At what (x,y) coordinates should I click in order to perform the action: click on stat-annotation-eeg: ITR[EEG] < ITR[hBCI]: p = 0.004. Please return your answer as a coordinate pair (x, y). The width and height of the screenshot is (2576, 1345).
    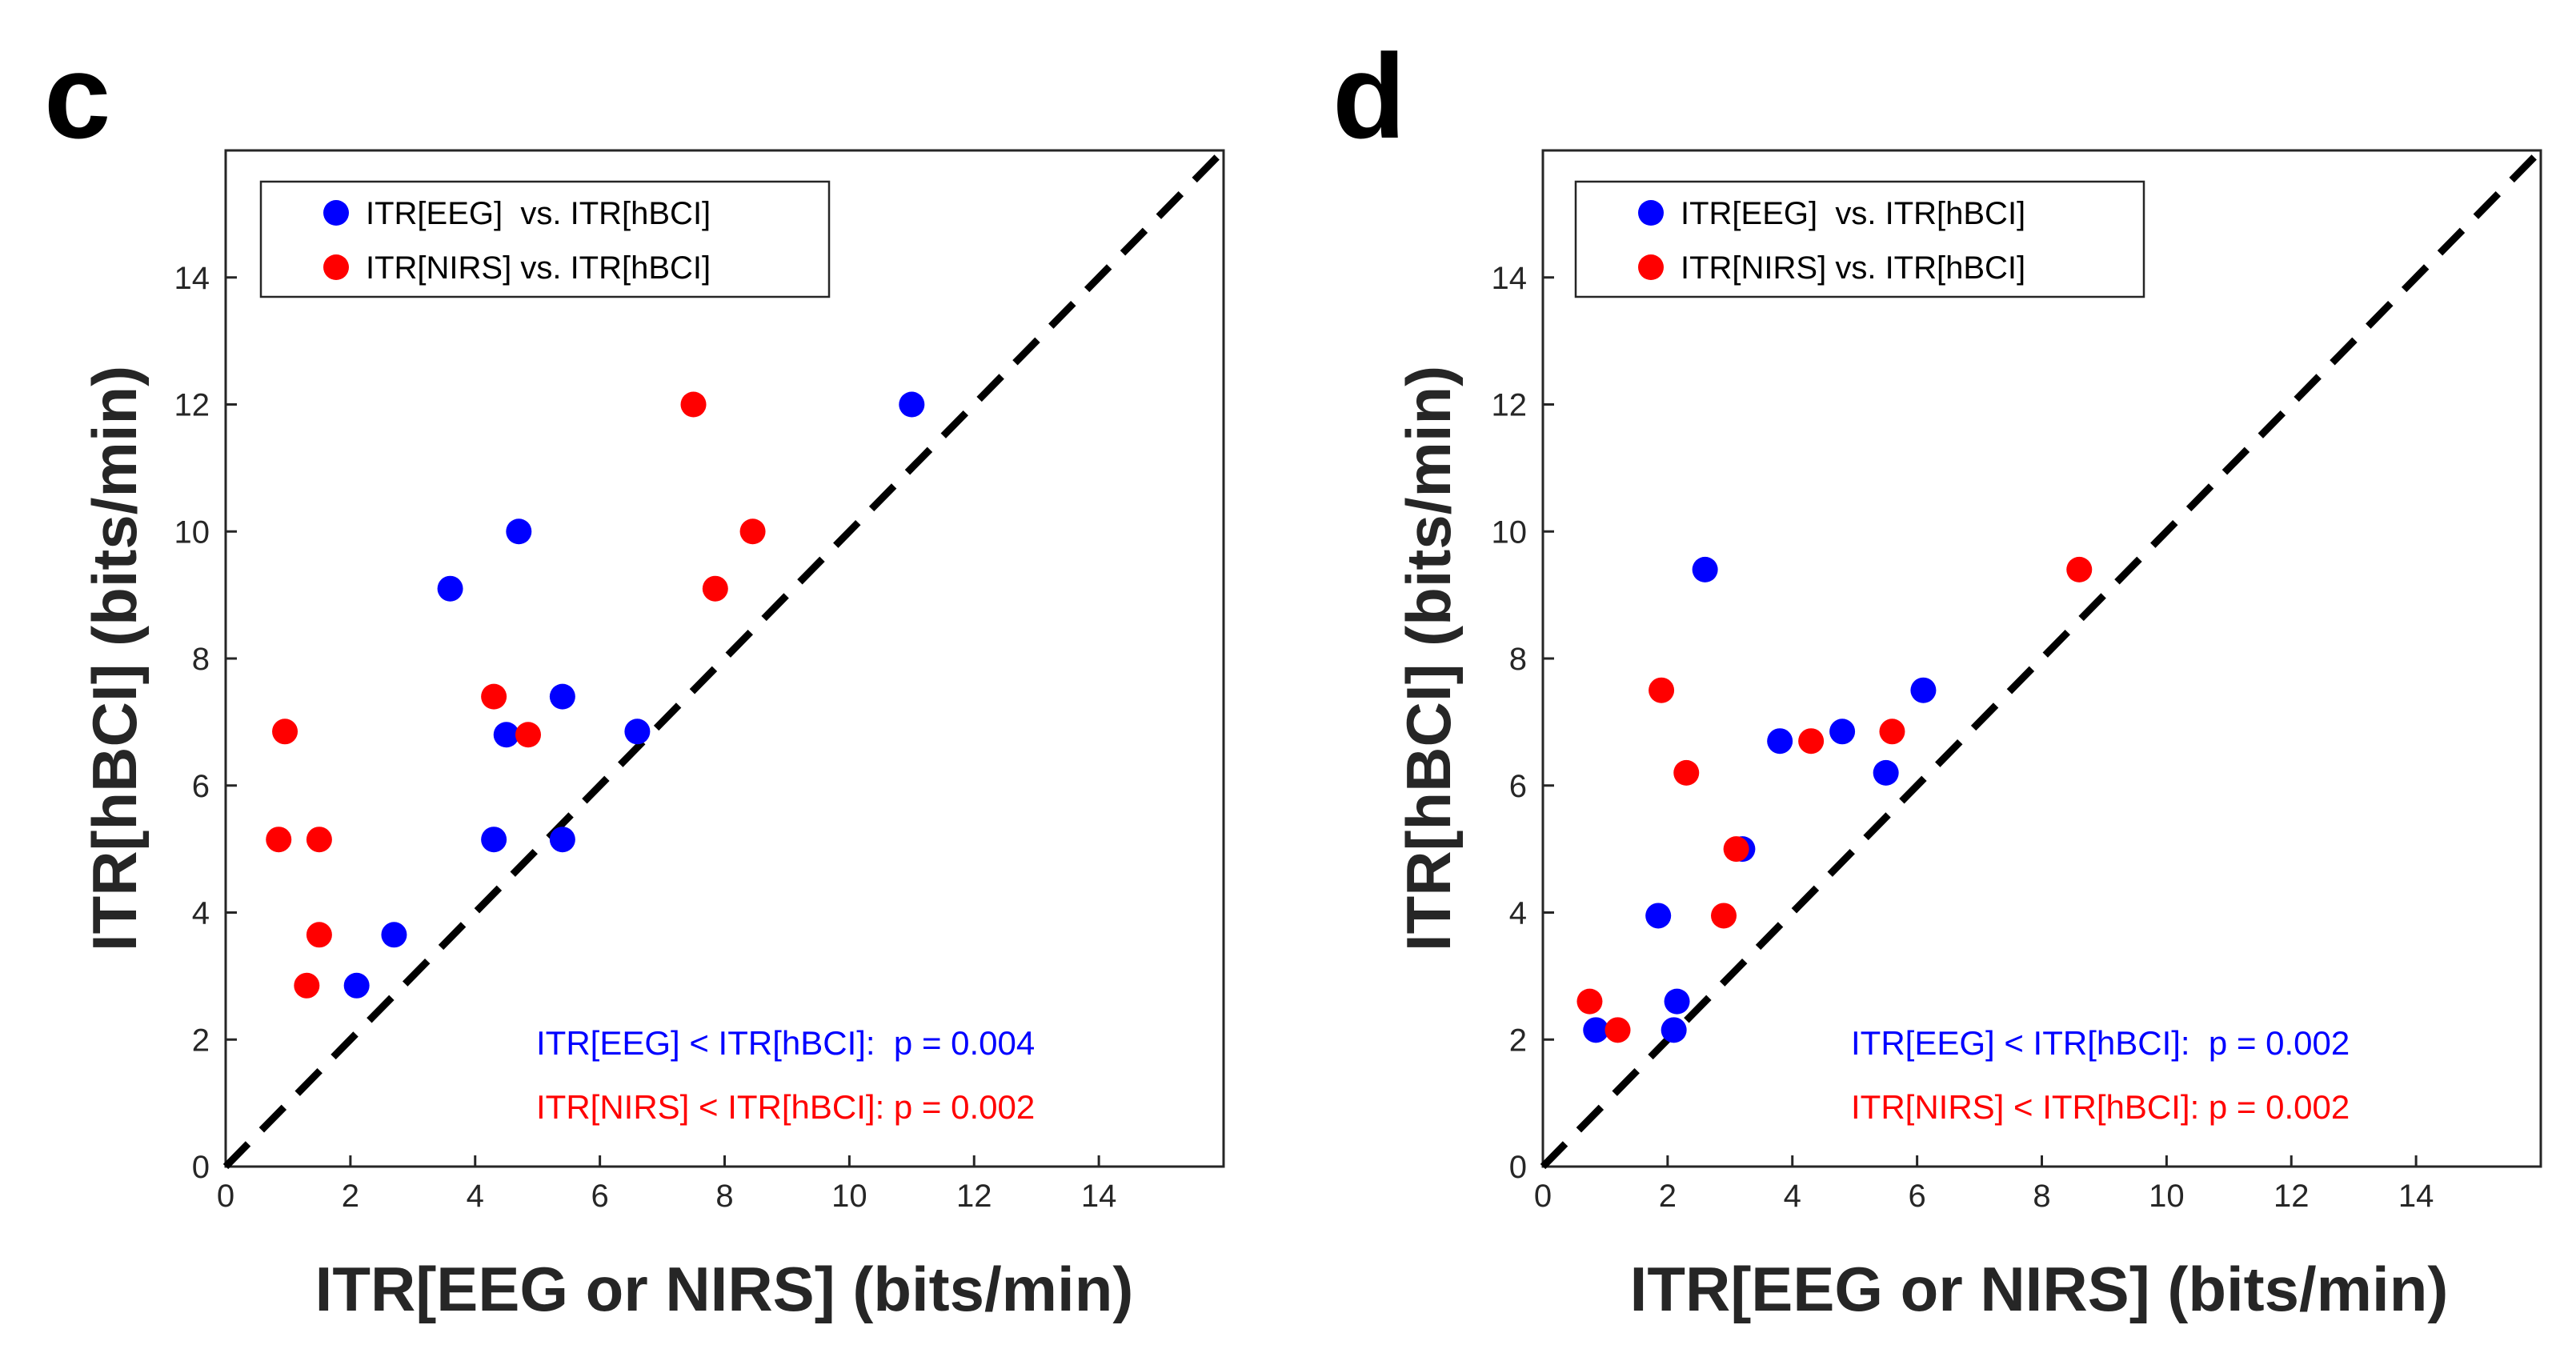
    Looking at the image, I should click on (785, 1043).